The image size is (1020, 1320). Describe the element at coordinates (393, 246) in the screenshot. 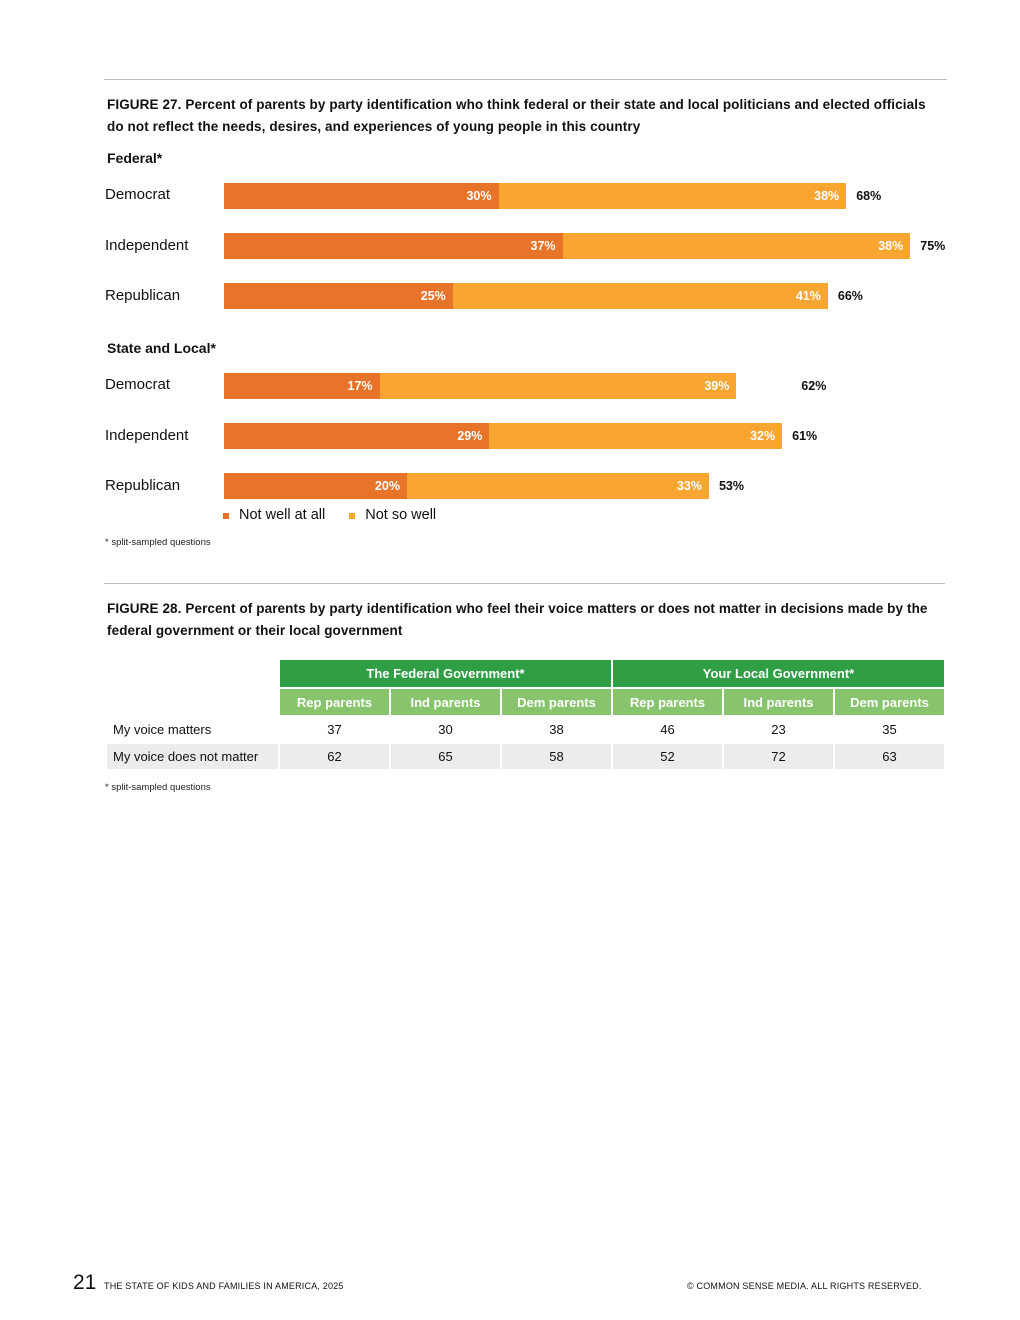

I see `bar-segment-not-well-at-all: 37%` at that location.